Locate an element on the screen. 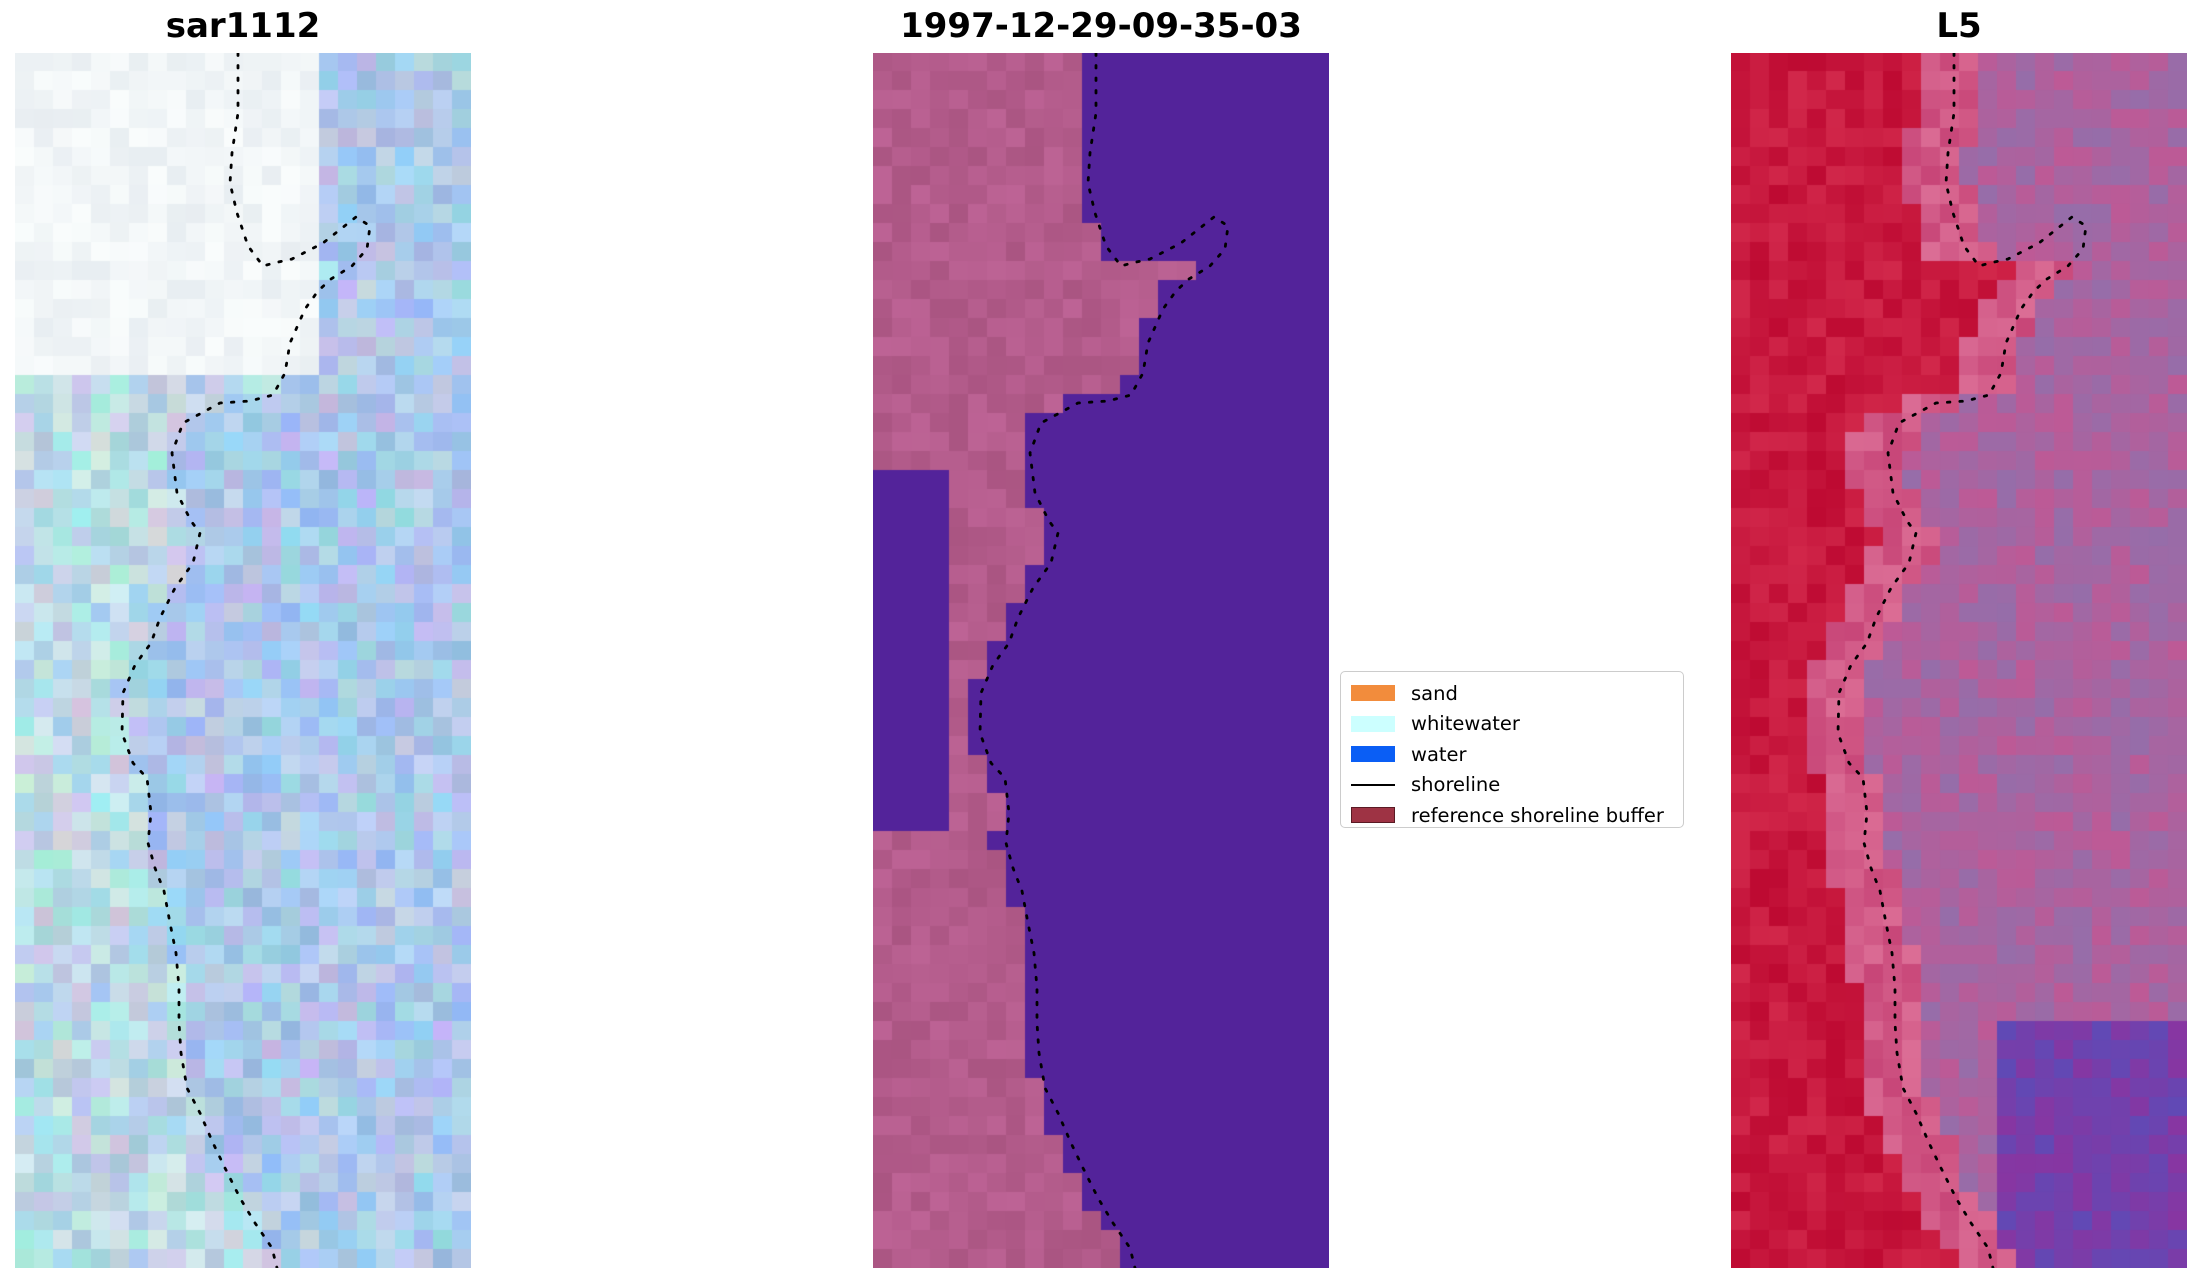  shoreline-line-icon is located at coordinates (1373, 784).